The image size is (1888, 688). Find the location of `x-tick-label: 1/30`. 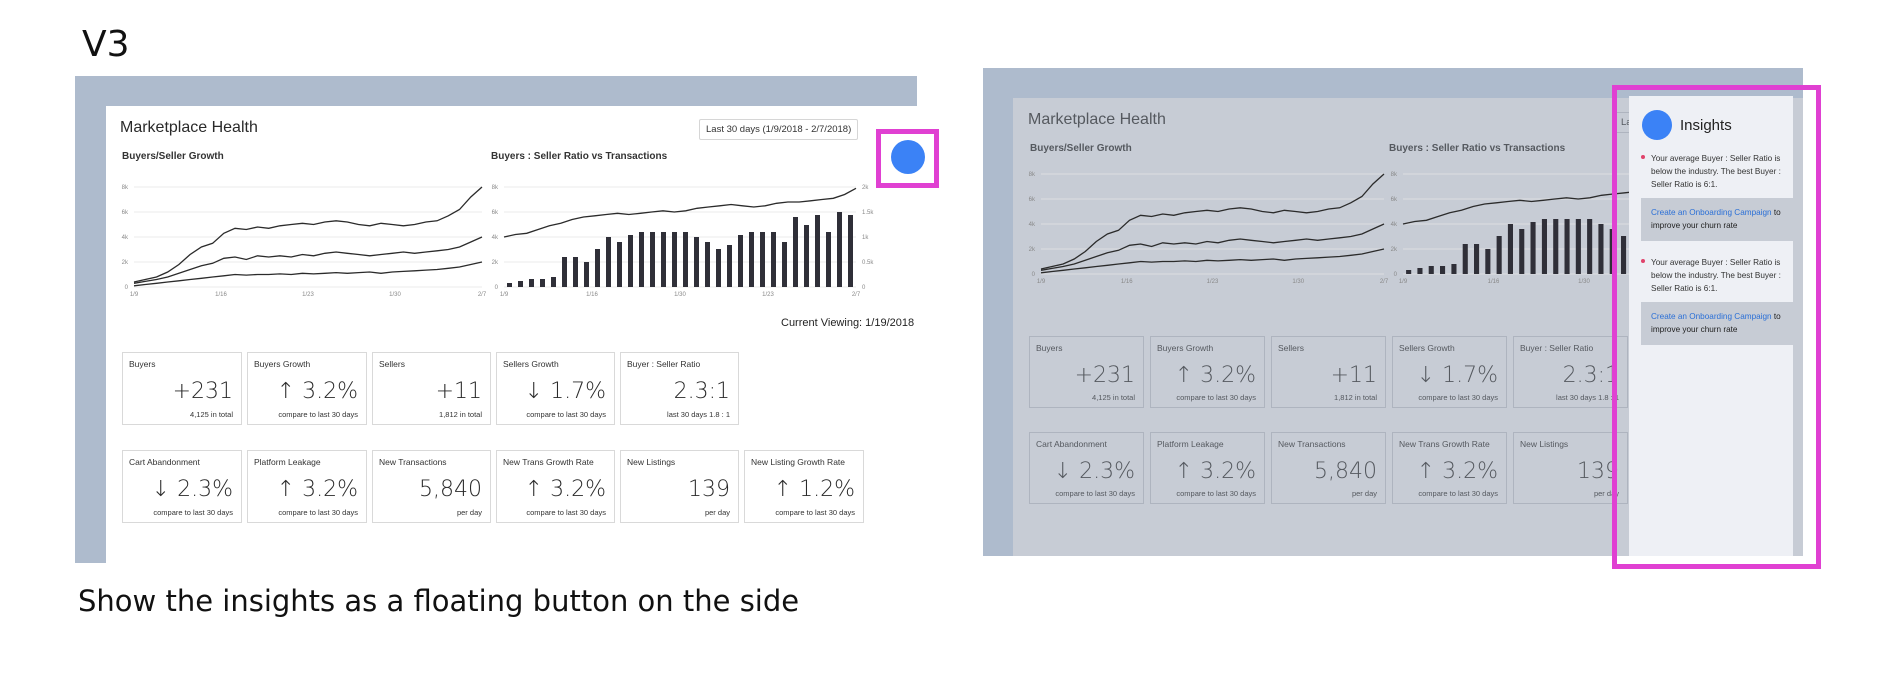

x-tick-label: 1/30 is located at coordinates (1584, 282).